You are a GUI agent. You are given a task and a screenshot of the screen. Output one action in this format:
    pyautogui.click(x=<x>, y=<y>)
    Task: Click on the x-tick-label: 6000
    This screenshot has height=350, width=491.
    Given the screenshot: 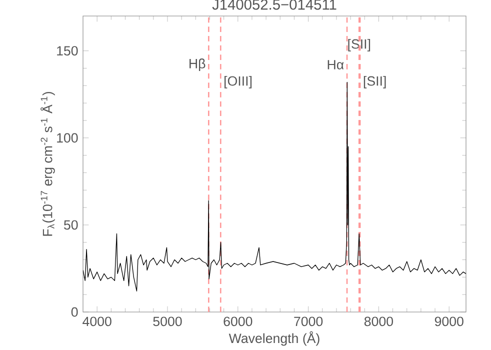 What is the action you would take?
    pyautogui.click(x=238, y=321)
    